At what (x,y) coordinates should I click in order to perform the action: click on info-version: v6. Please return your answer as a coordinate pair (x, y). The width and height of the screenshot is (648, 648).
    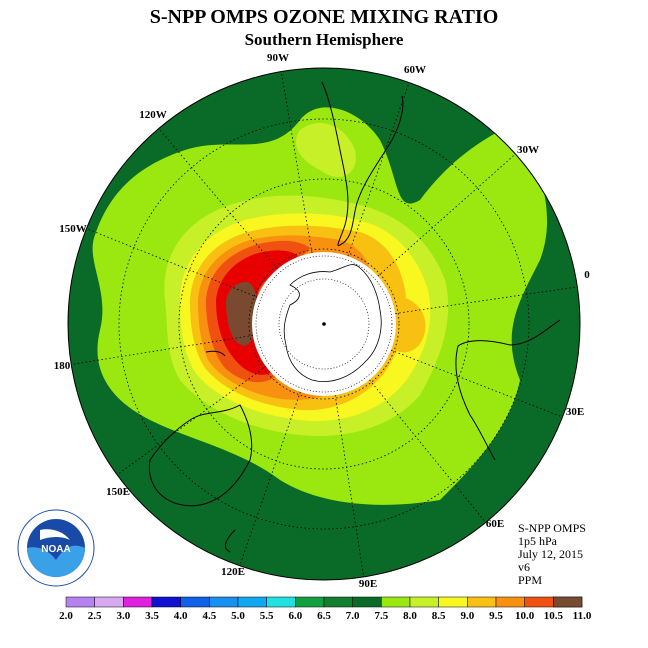
    Looking at the image, I should click on (524, 567).